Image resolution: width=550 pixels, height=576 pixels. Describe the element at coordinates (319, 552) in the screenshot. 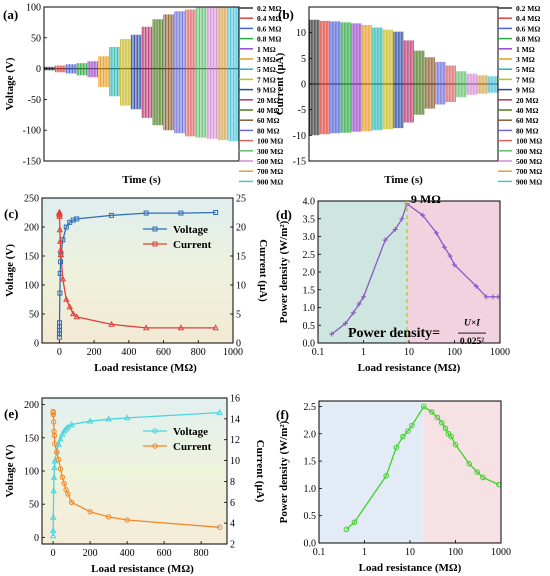

I see `panel-f-xtick-label: 0.1` at that location.